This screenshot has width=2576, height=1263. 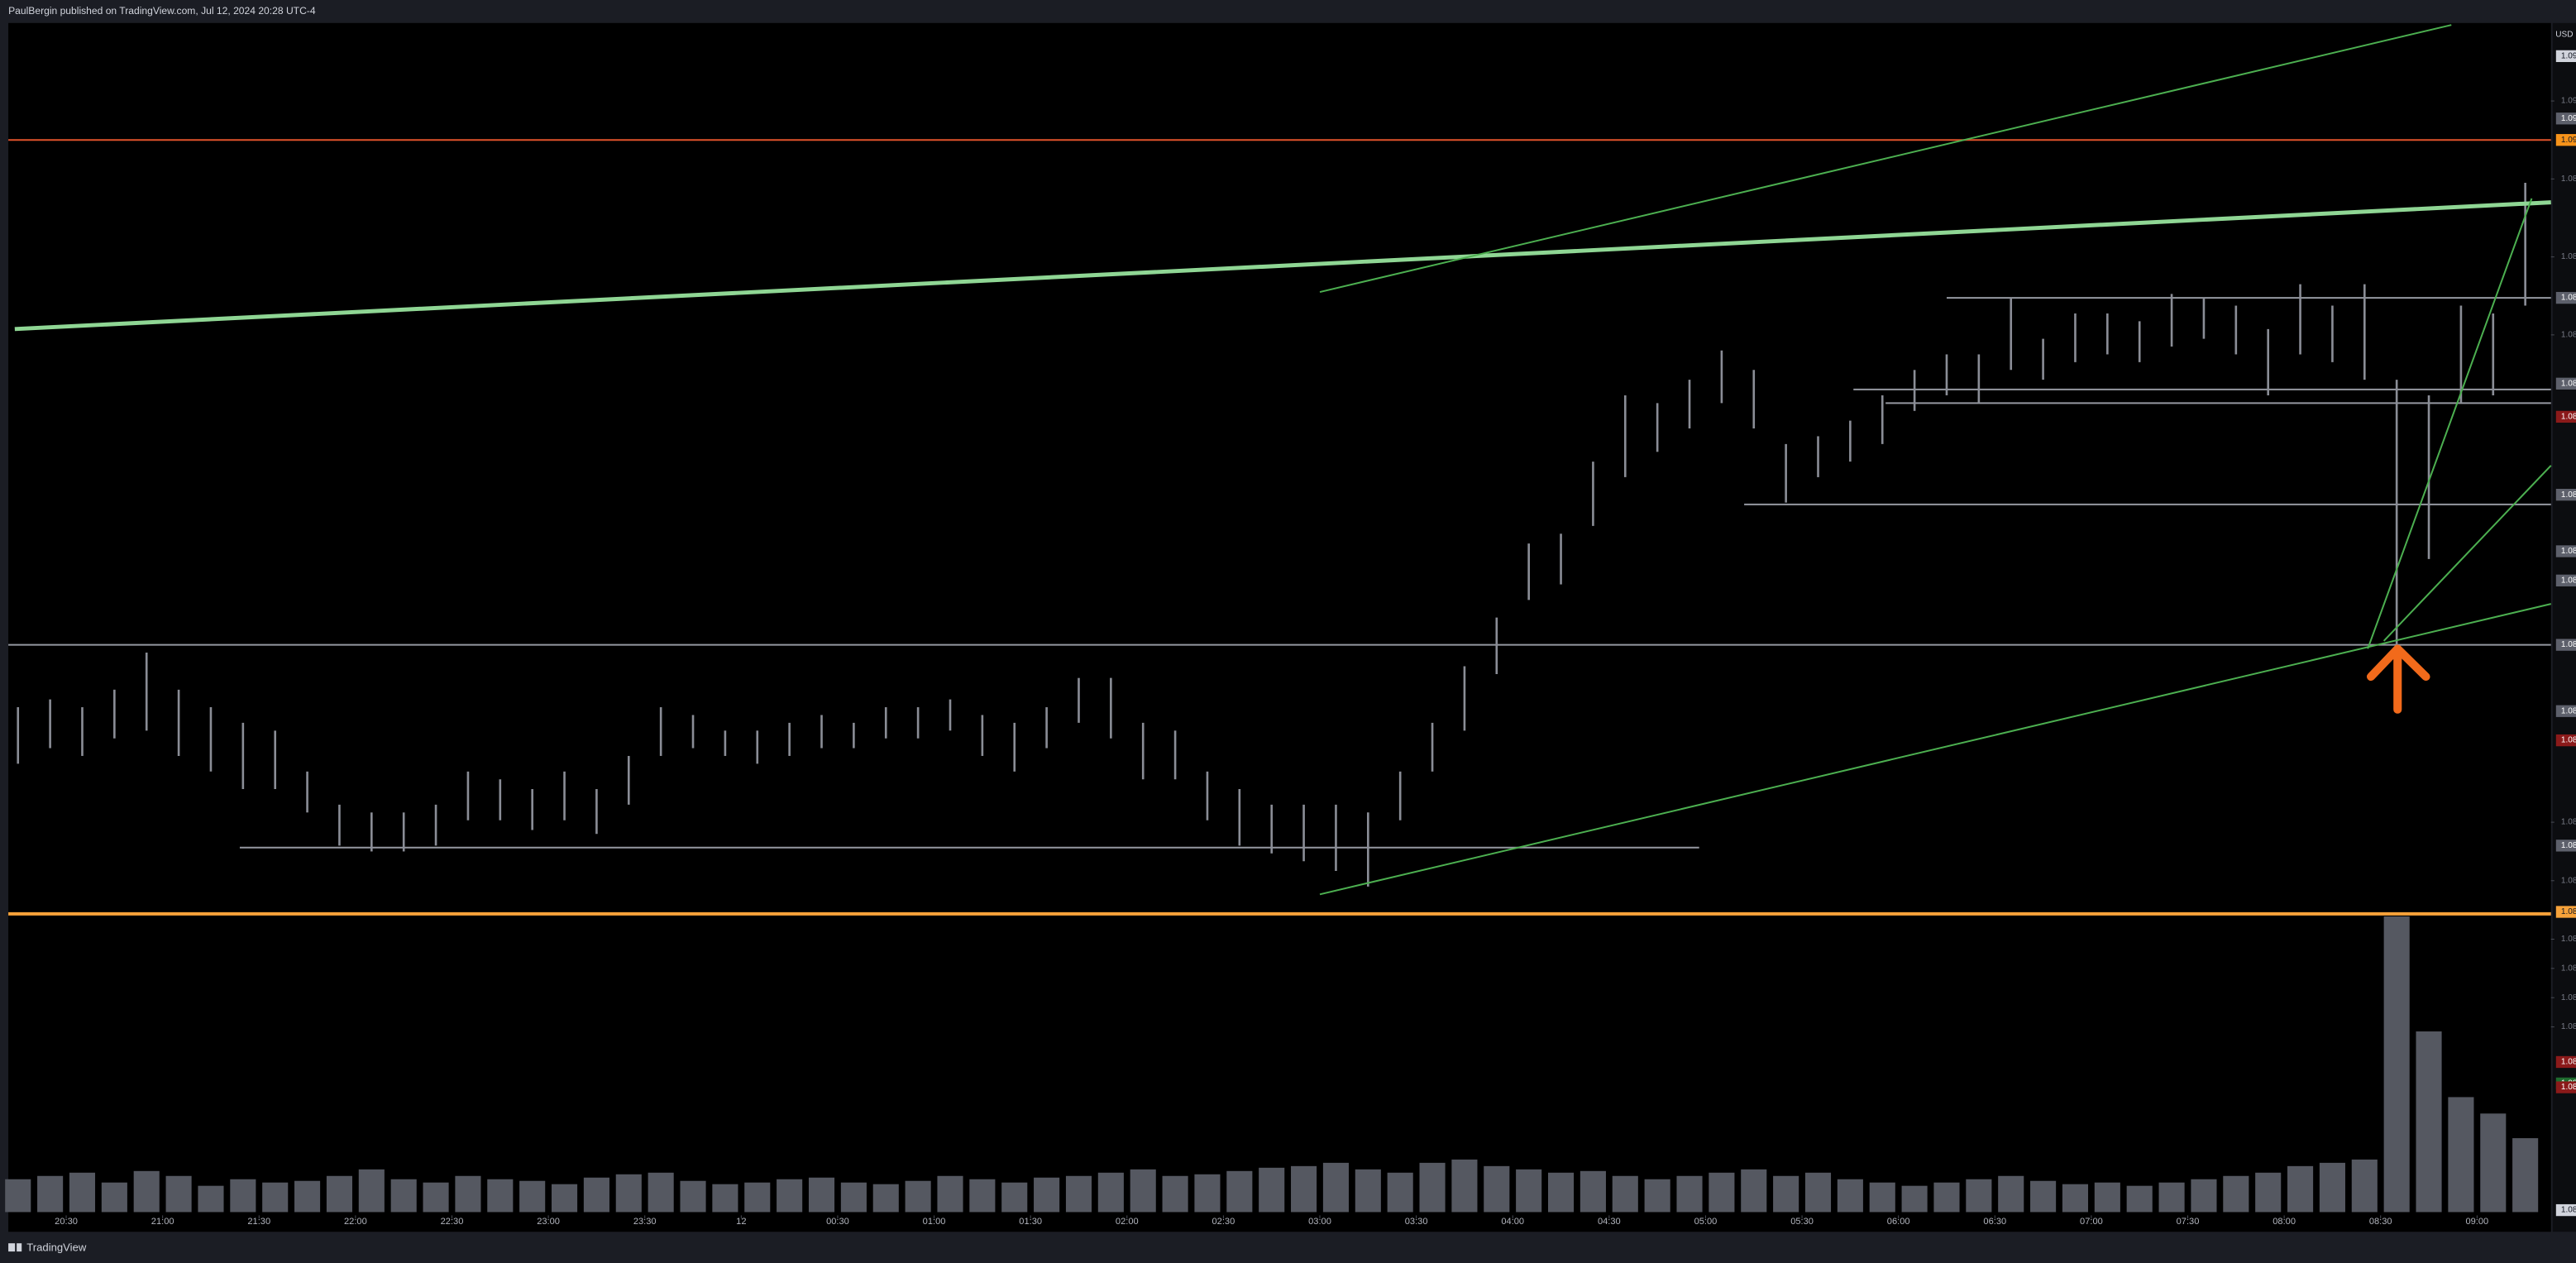 What do you see at coordinates (2568, 1026) in the screenshot?
I see `y-tick-label: 1.08545` at bounding box center [2568, 1026].